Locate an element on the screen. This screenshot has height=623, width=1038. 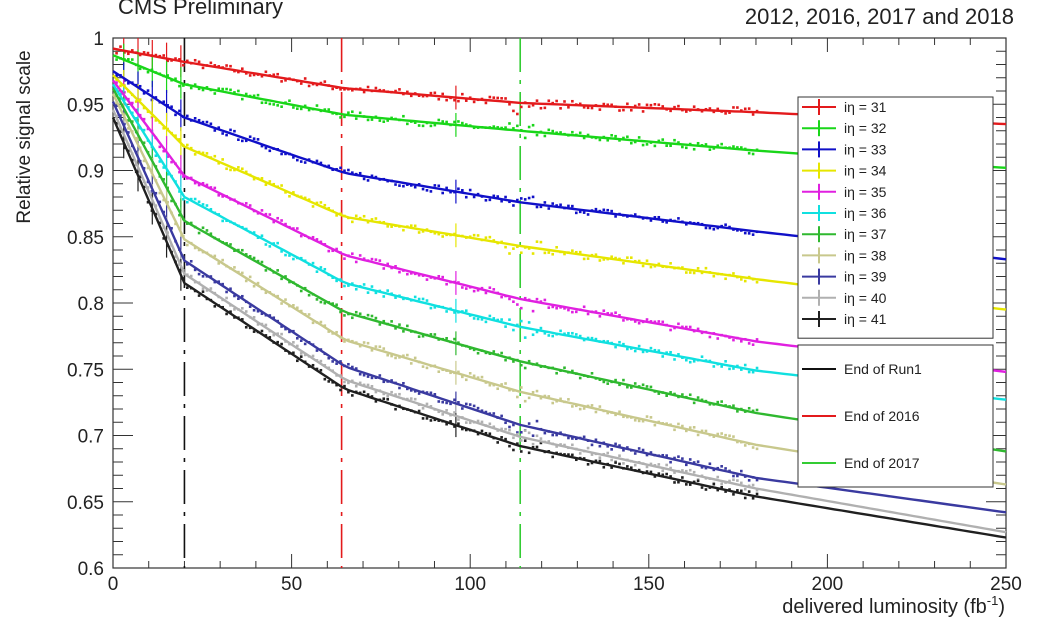
legend-label: iη = 41 is located at coordinates (865, 319).